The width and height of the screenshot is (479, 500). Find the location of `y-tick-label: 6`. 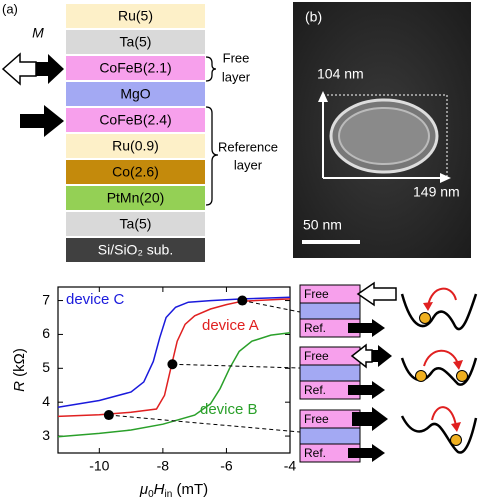

y-tick-label: 6 is located at coordinates (46, 333).